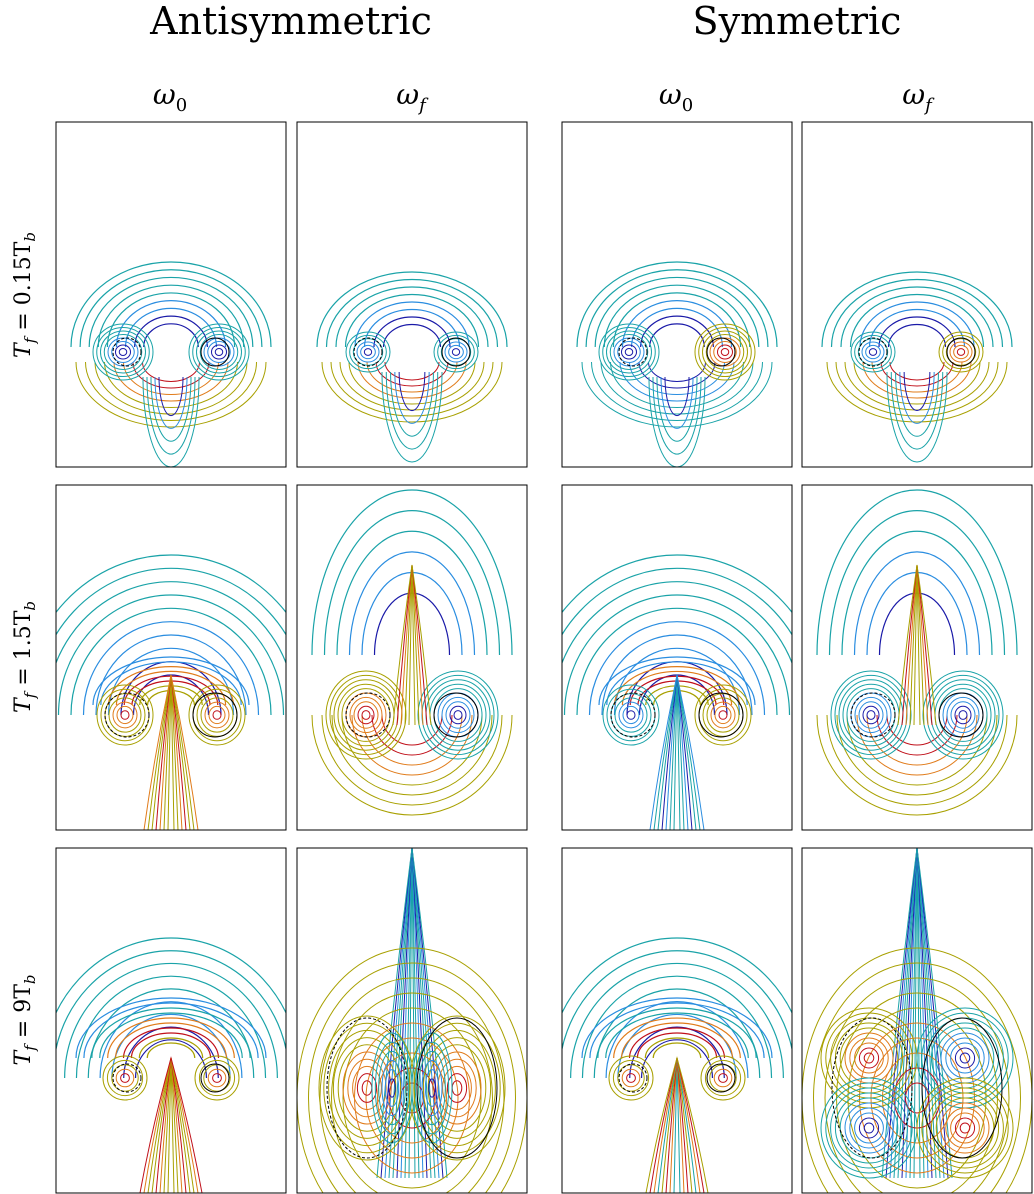  Describe the element at coordinates (25, 1020) in the screenshot. I see `svg-text: Tf = 9Tb` at that location.